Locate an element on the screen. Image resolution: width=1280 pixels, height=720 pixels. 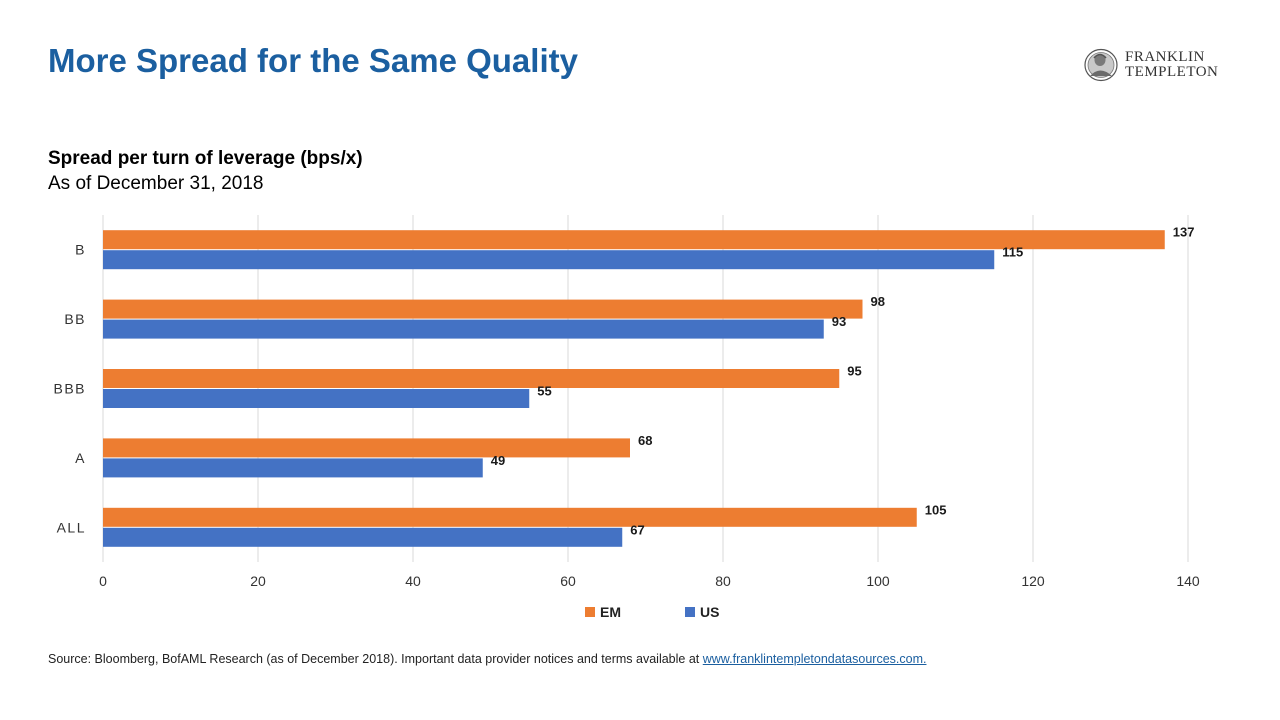
legend-swatch-em is located at coordinates (590, 612).